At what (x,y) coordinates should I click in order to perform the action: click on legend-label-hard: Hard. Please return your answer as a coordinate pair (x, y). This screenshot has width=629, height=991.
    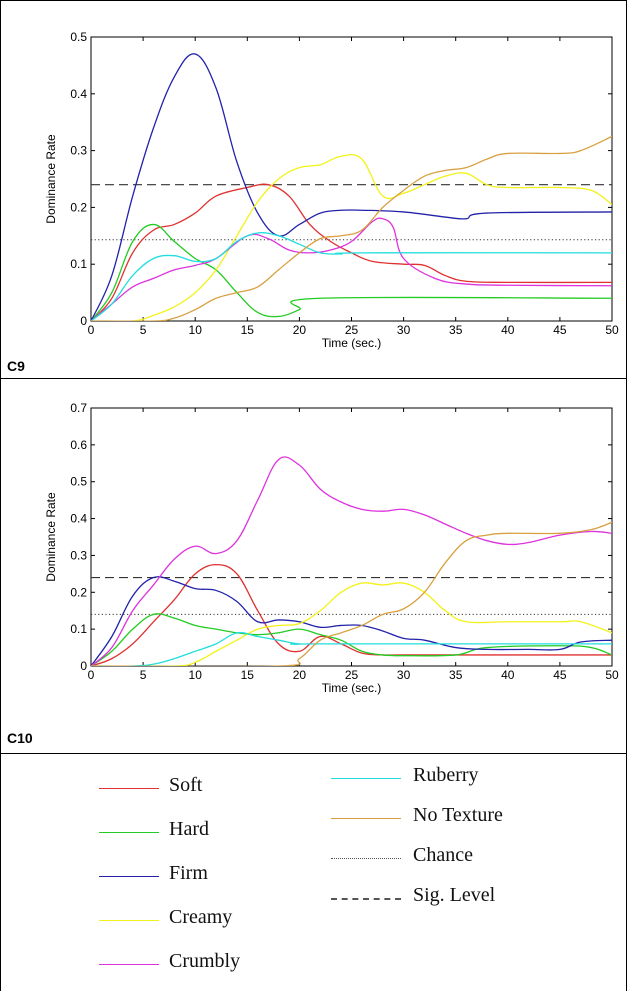
    Looking at the image, I should click on (189, 829).